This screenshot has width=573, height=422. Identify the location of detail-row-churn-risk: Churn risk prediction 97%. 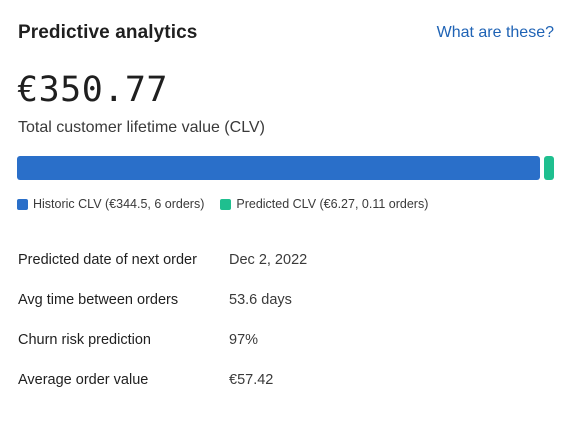
(288, 340).